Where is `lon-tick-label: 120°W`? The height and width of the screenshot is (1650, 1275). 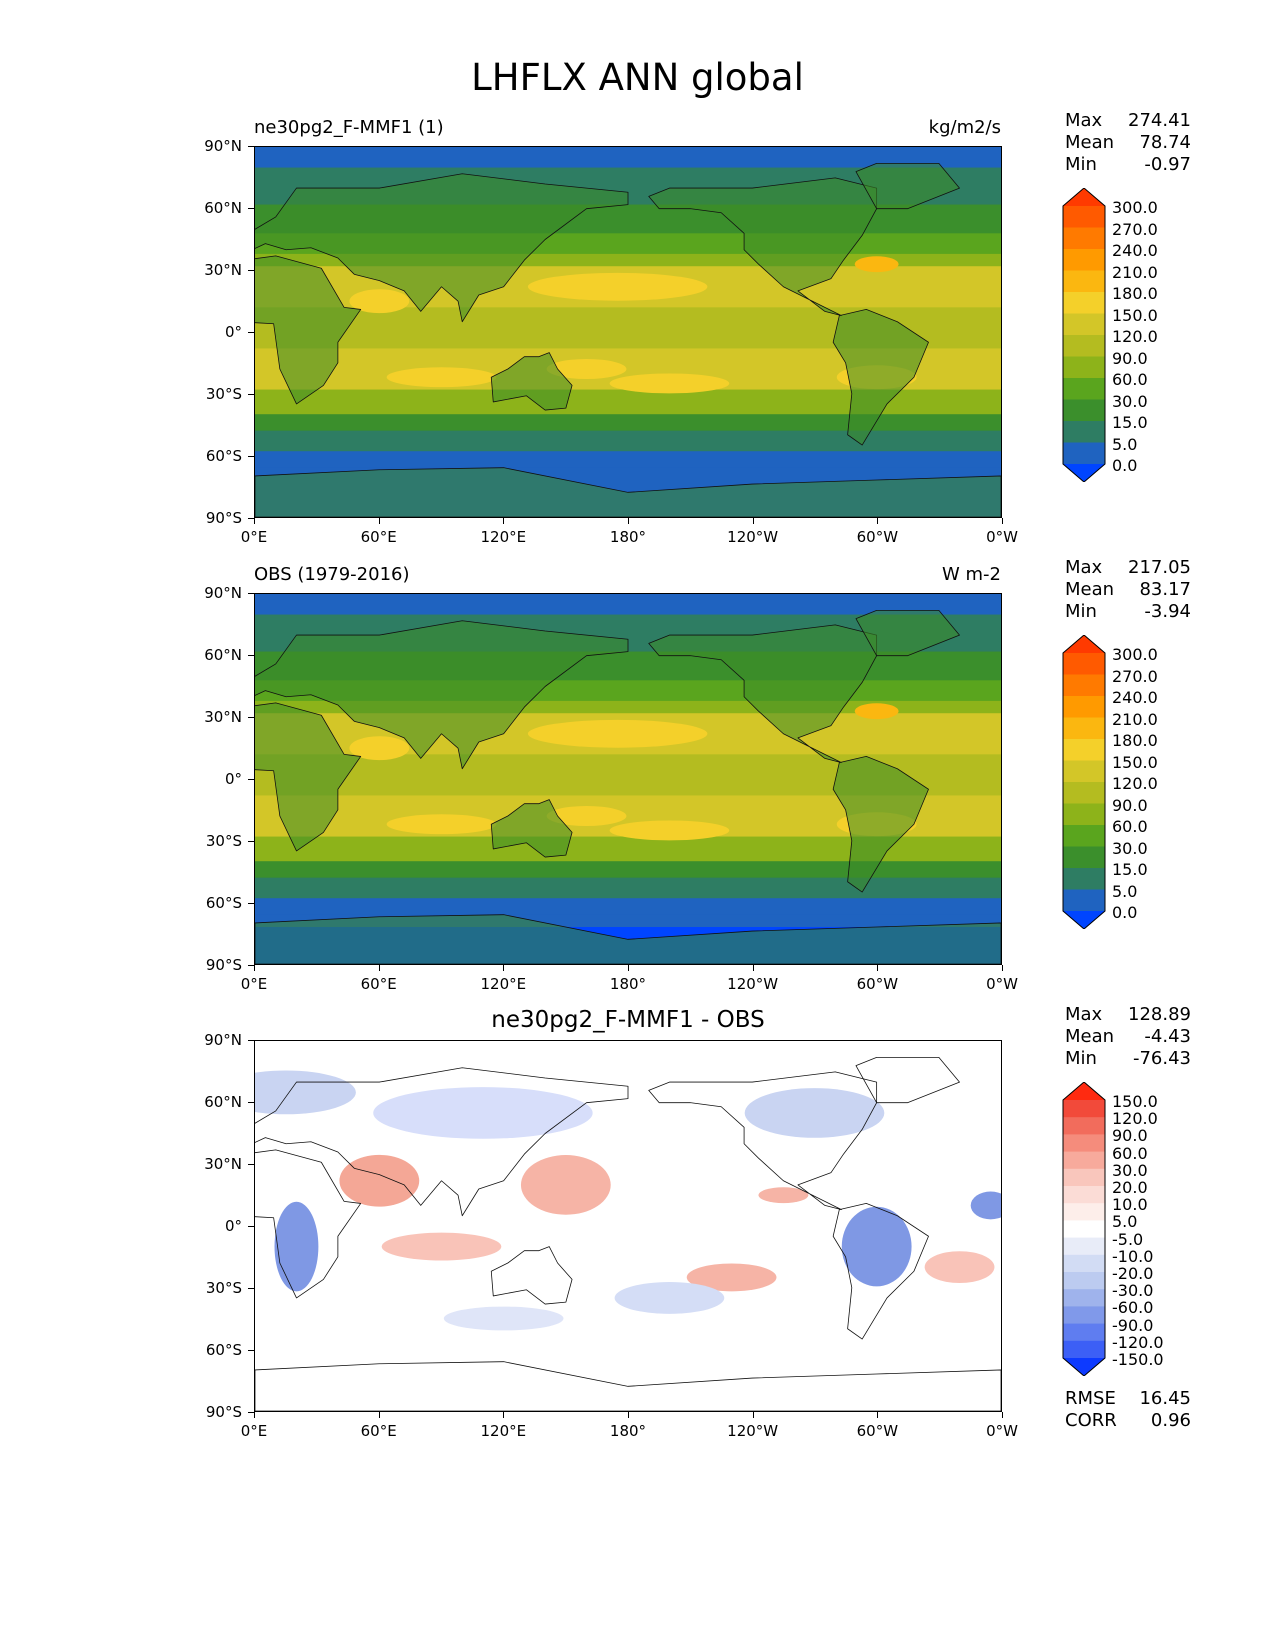
lon-tick-label: 120°W is located at coordinates (753, 1431).